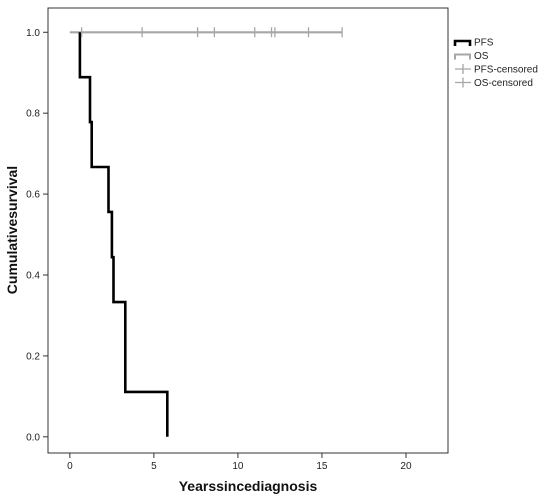 Image resolution: width=550 pixels, height=504 pixels. What do you see at coordinates (123, 234) in the screenshot?
I see `series-line-pfs` at bounding box center [123, 234].